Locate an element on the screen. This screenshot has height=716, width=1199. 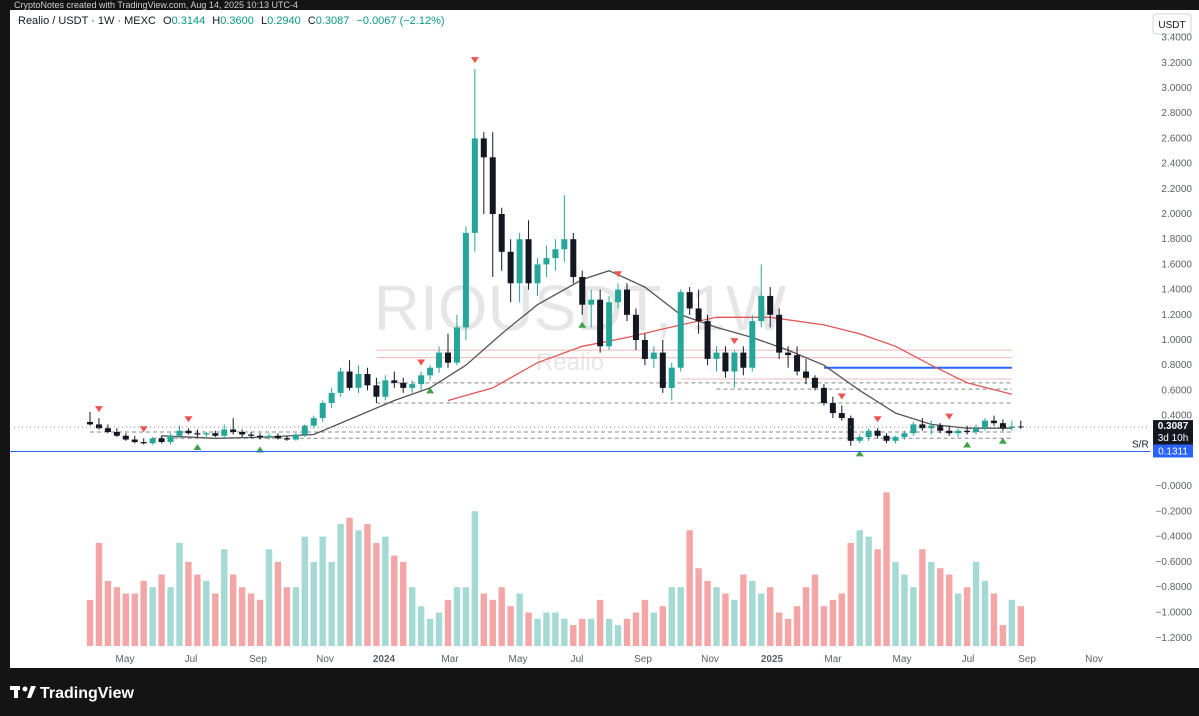
close-value: 0.3087 is located at coordinates (333, 21).